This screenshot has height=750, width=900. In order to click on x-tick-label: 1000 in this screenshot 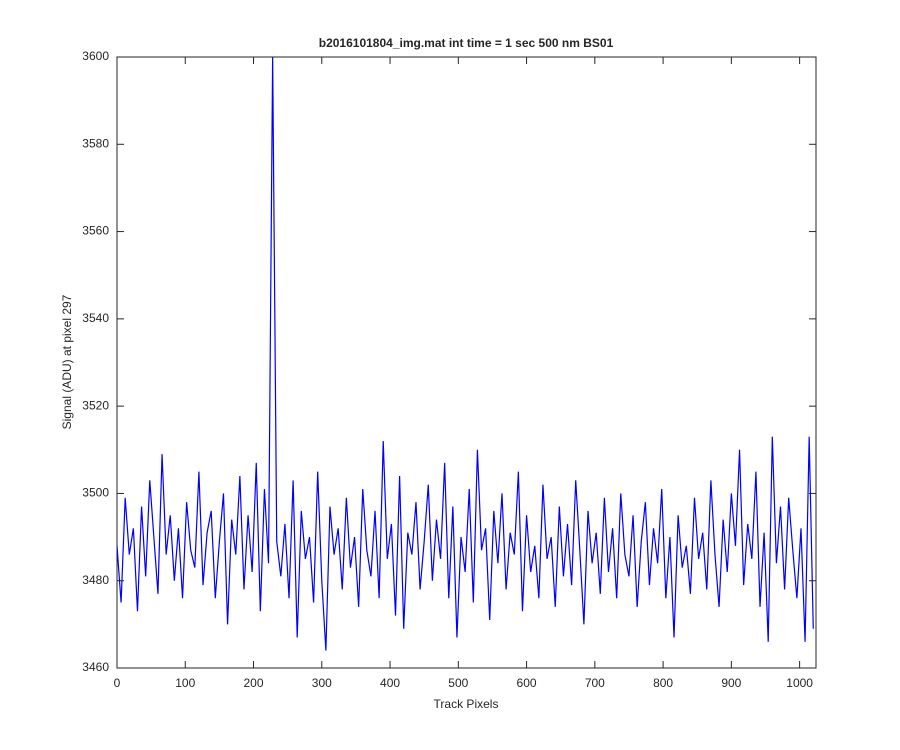, I will do `click(799, 683)`.